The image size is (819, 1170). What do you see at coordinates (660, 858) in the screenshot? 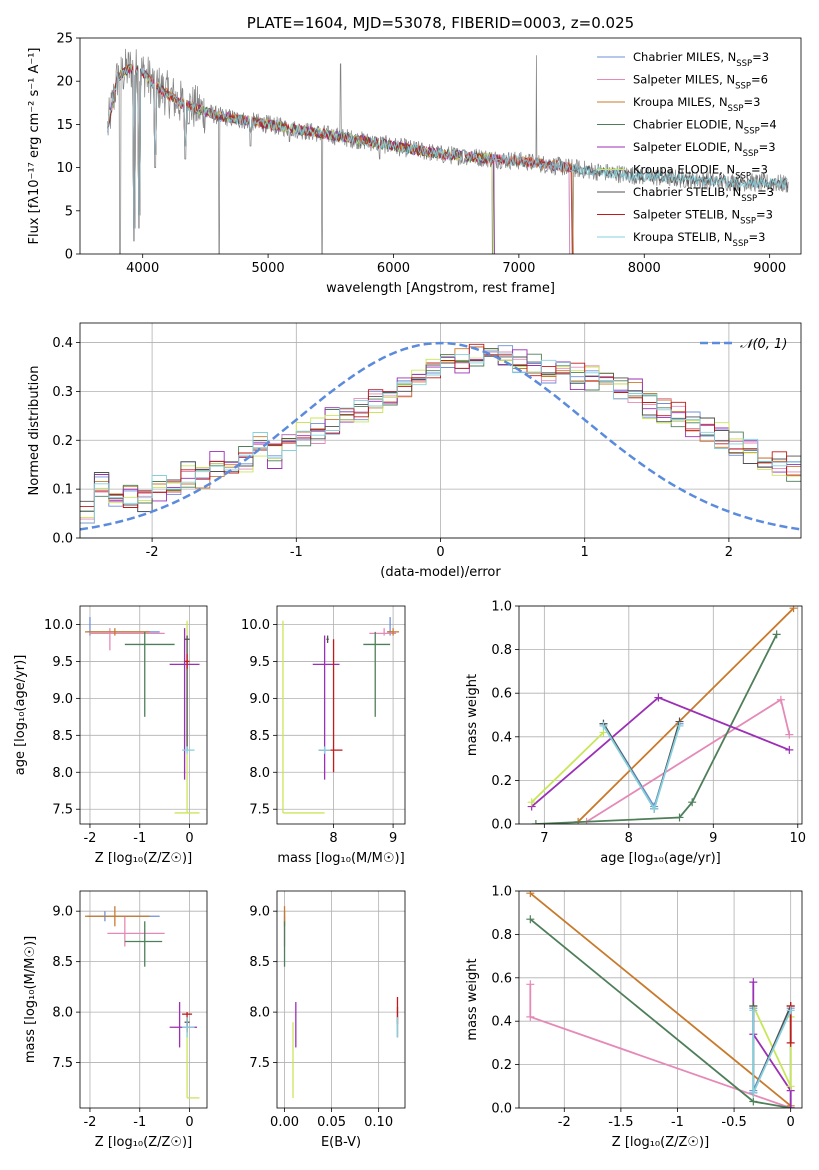
I see `x-axis-label: age [log₁₀(age/yr)]` at bounding box center [660, 858].